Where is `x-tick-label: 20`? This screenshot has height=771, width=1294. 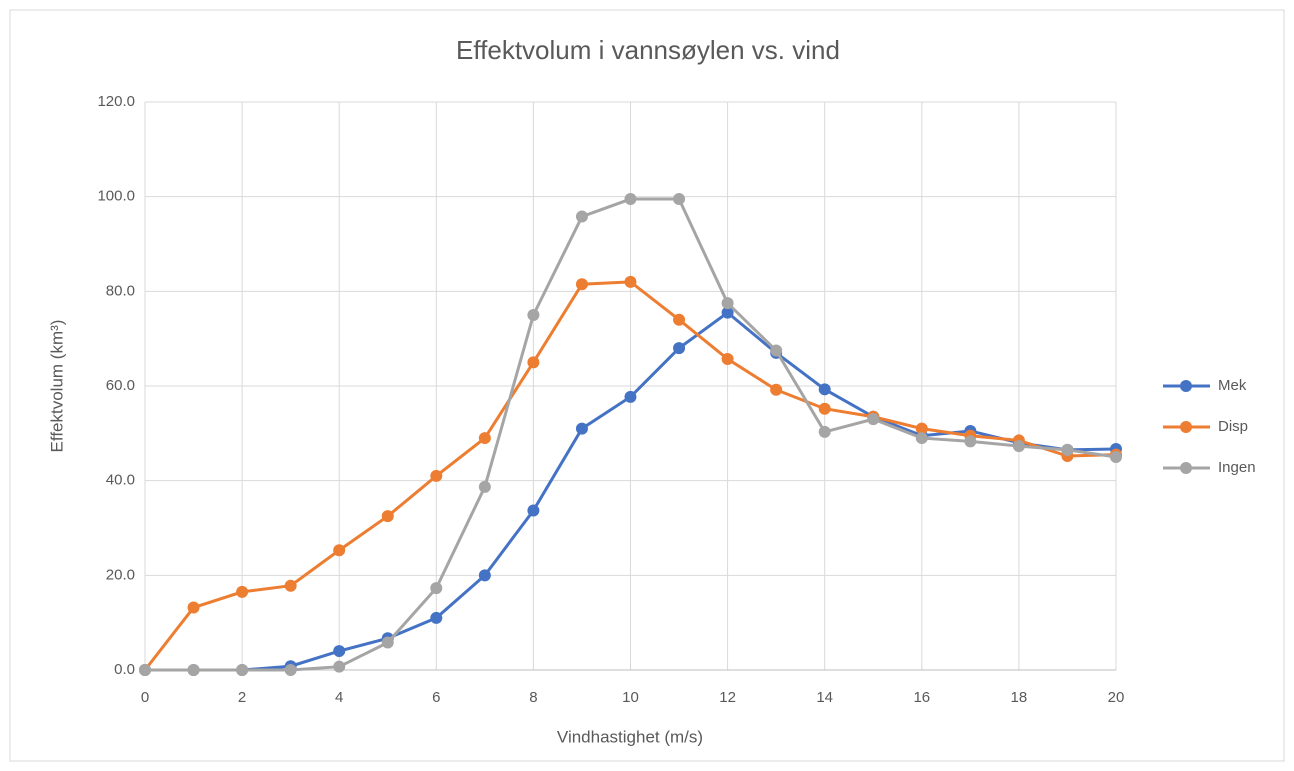 x-tick-label: 20 is located at coordinates (1116, 697).